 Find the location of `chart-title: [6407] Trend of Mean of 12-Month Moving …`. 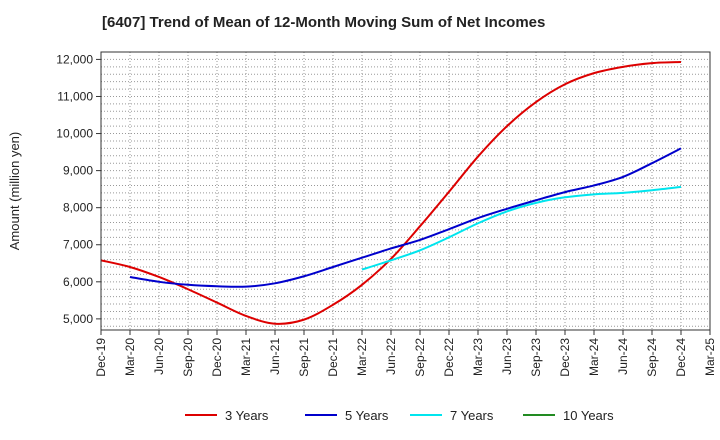

chart-title: [6407] Trend of Mean of 12-Month Moving … is located at coordinates (324, 22).